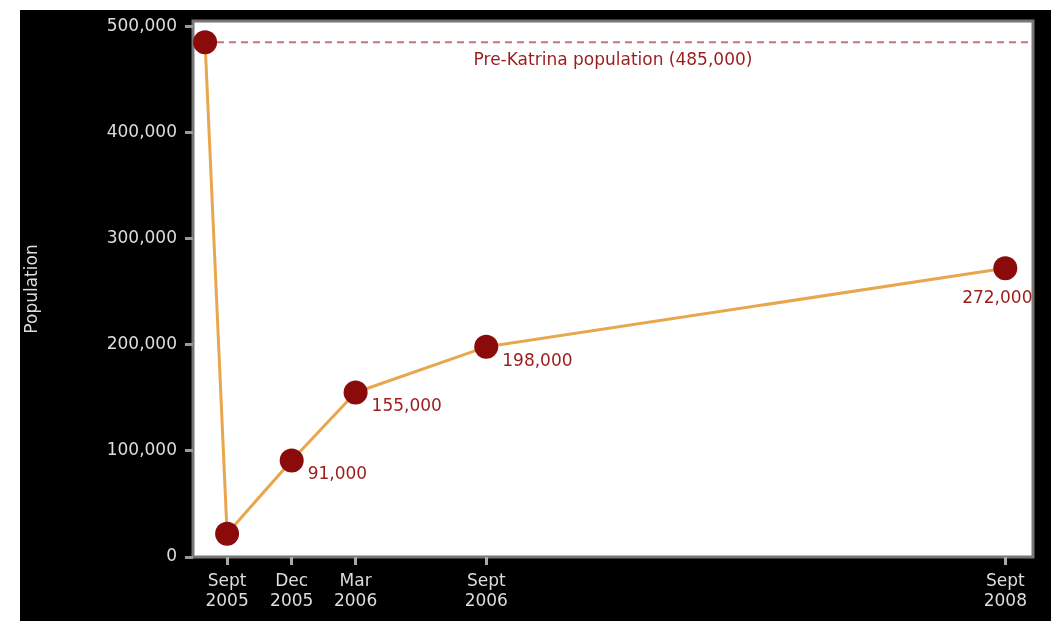 The width and height of the screenshot is (1051, 621). What do you see at coordinates (337, 473) in the screenshot?
I see `data-label: 91,000` at bounding box center [337, 473].